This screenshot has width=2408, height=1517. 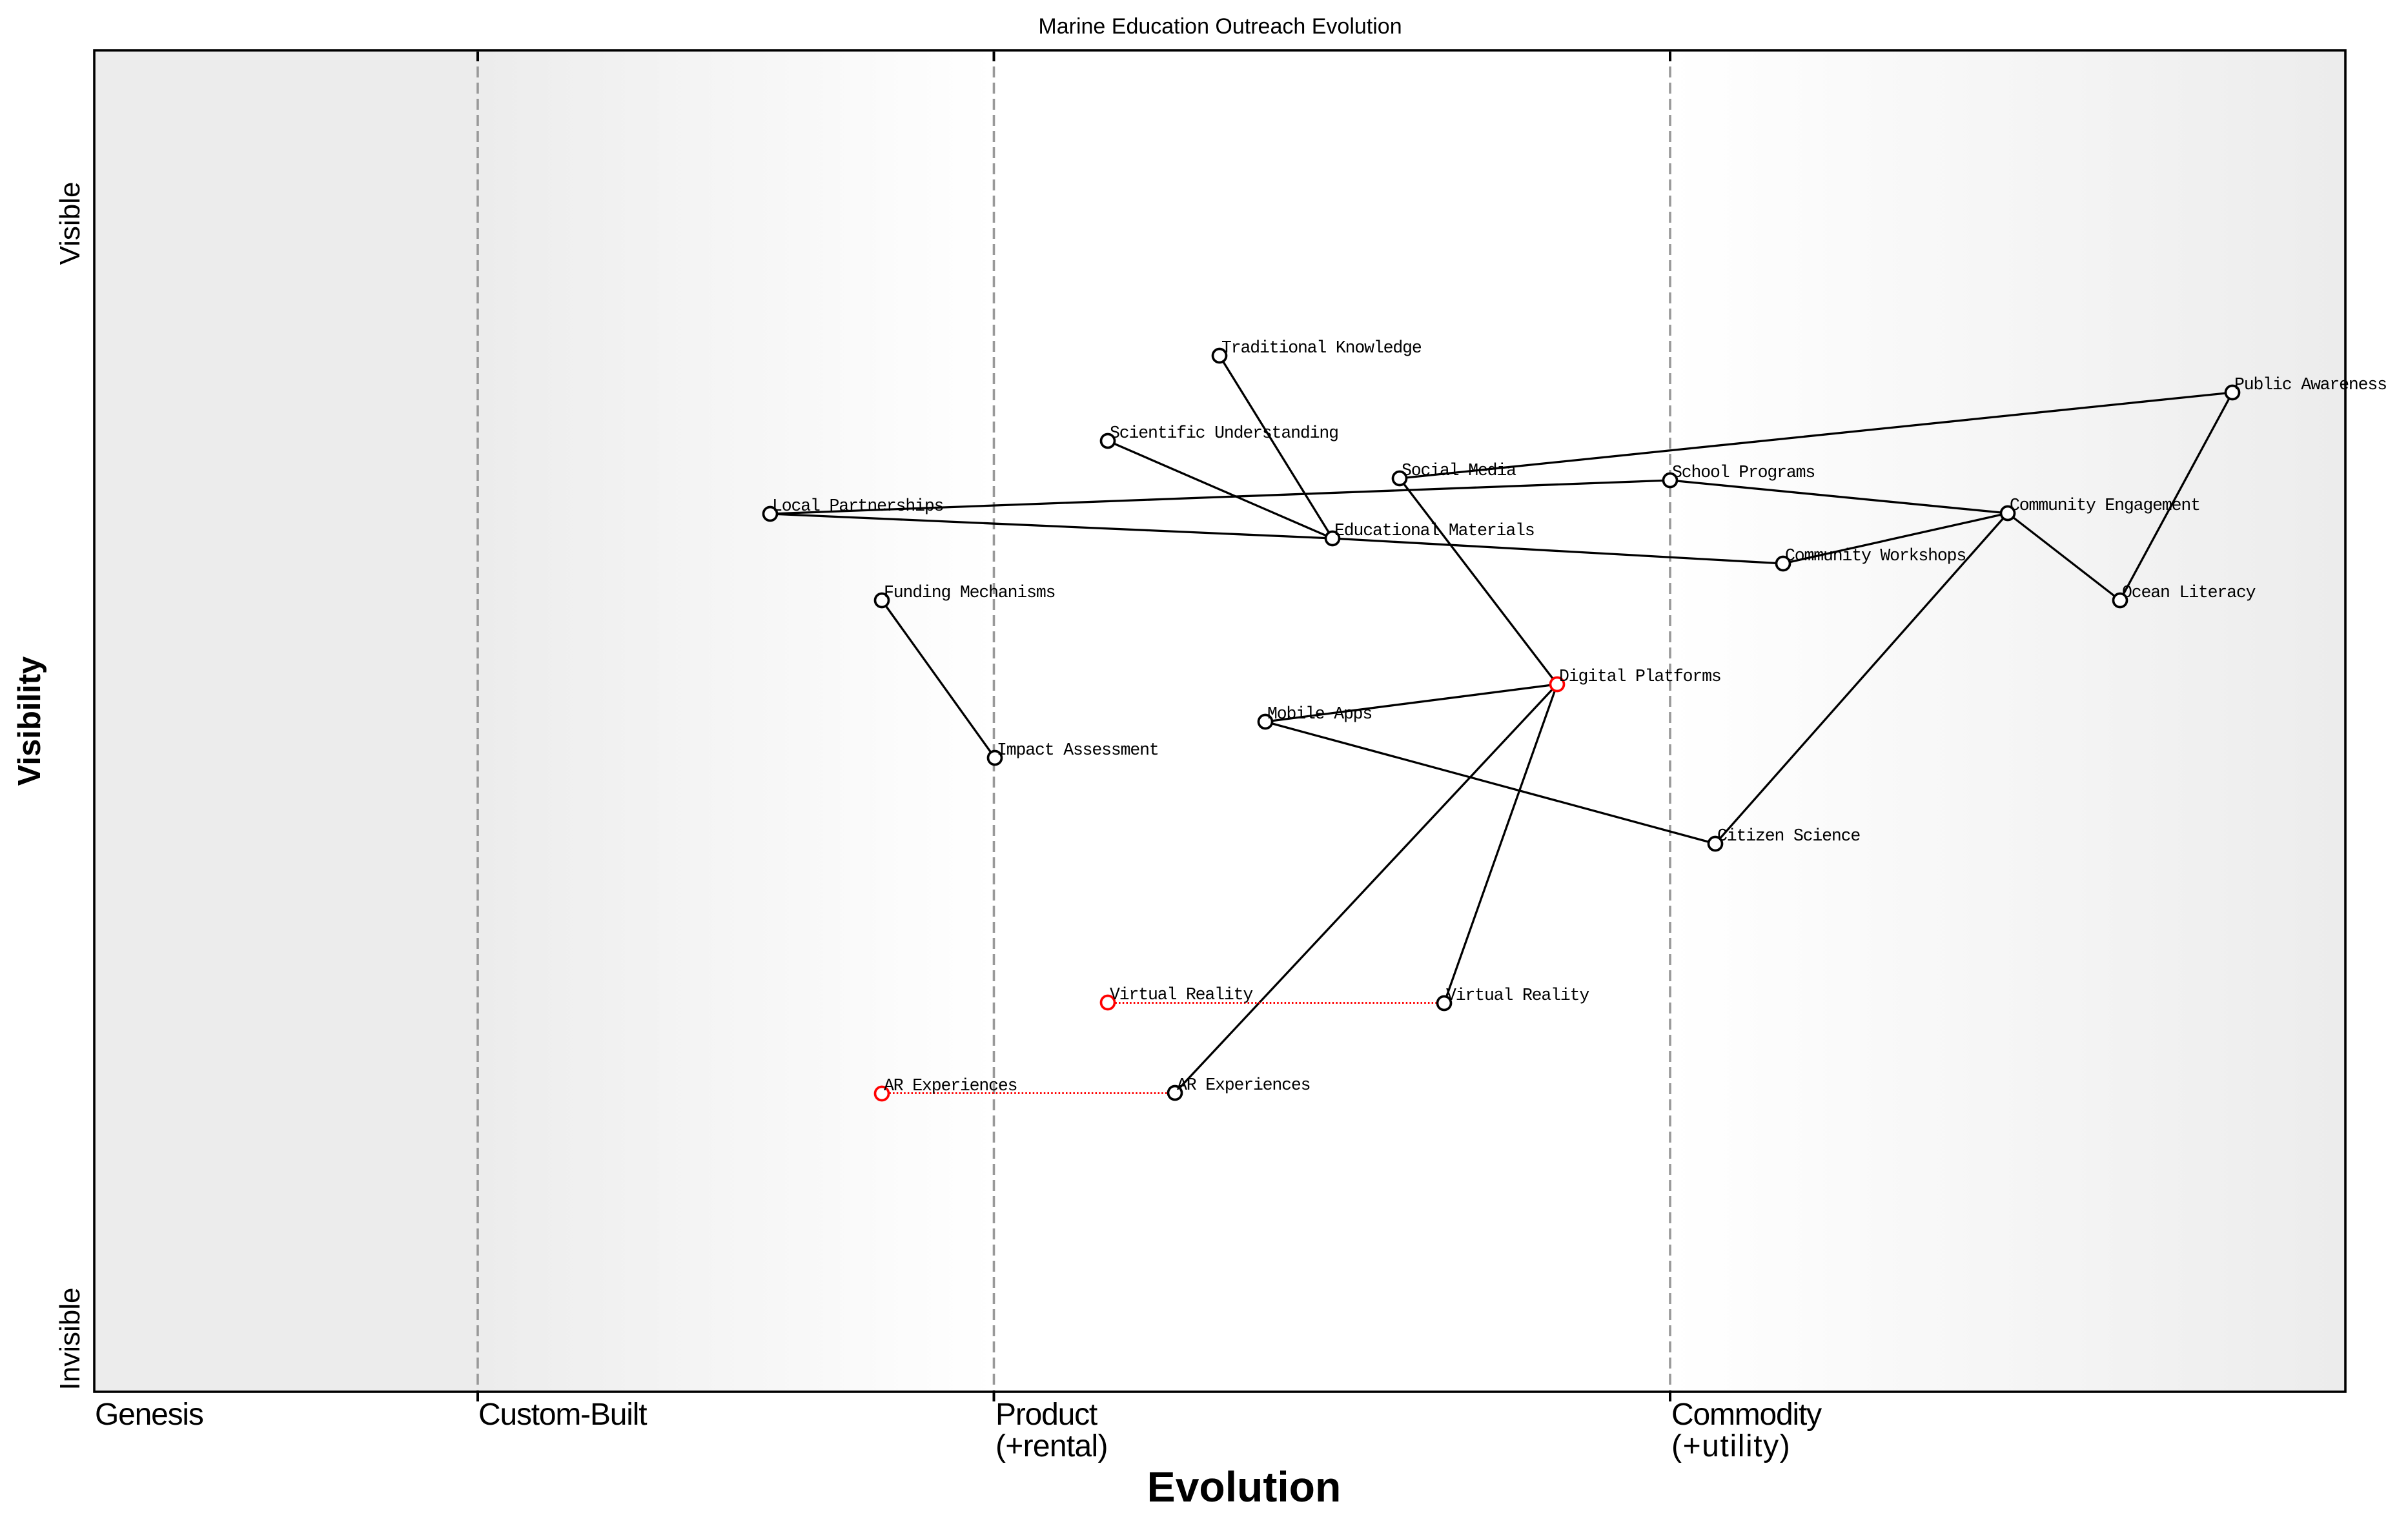 I want to click on svg-text: Visibility, so click(x=29, y=722).